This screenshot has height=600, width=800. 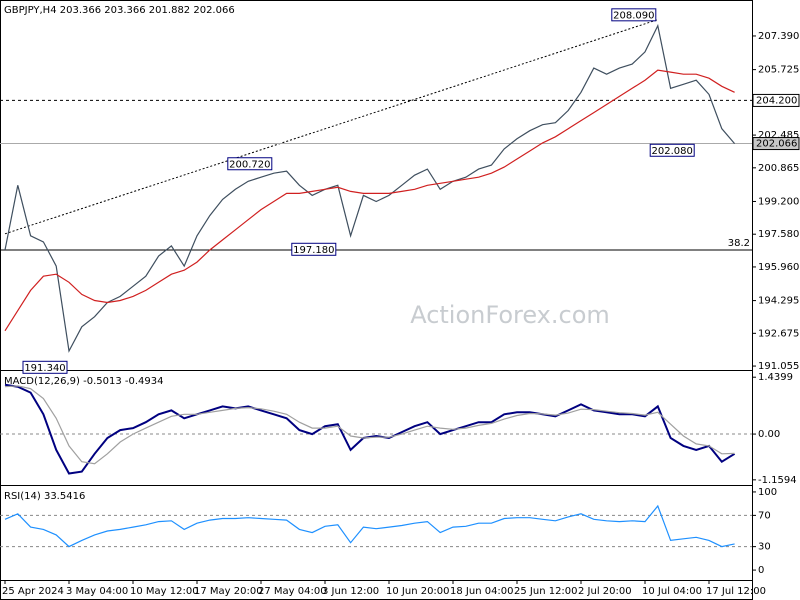 I want to click on panel-title: MACD(12,26,9) -0.5013 -0.4934, so click(x=84, y=381).